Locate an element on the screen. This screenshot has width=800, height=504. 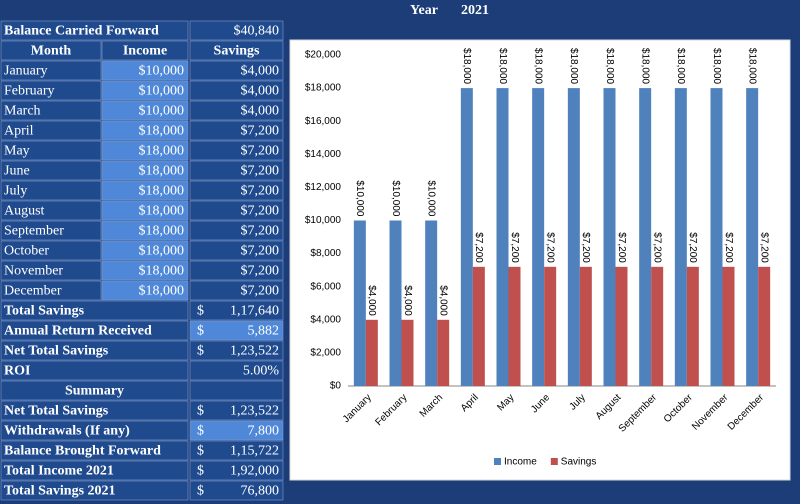
year: 2021 is located at coordinates (475, 10).